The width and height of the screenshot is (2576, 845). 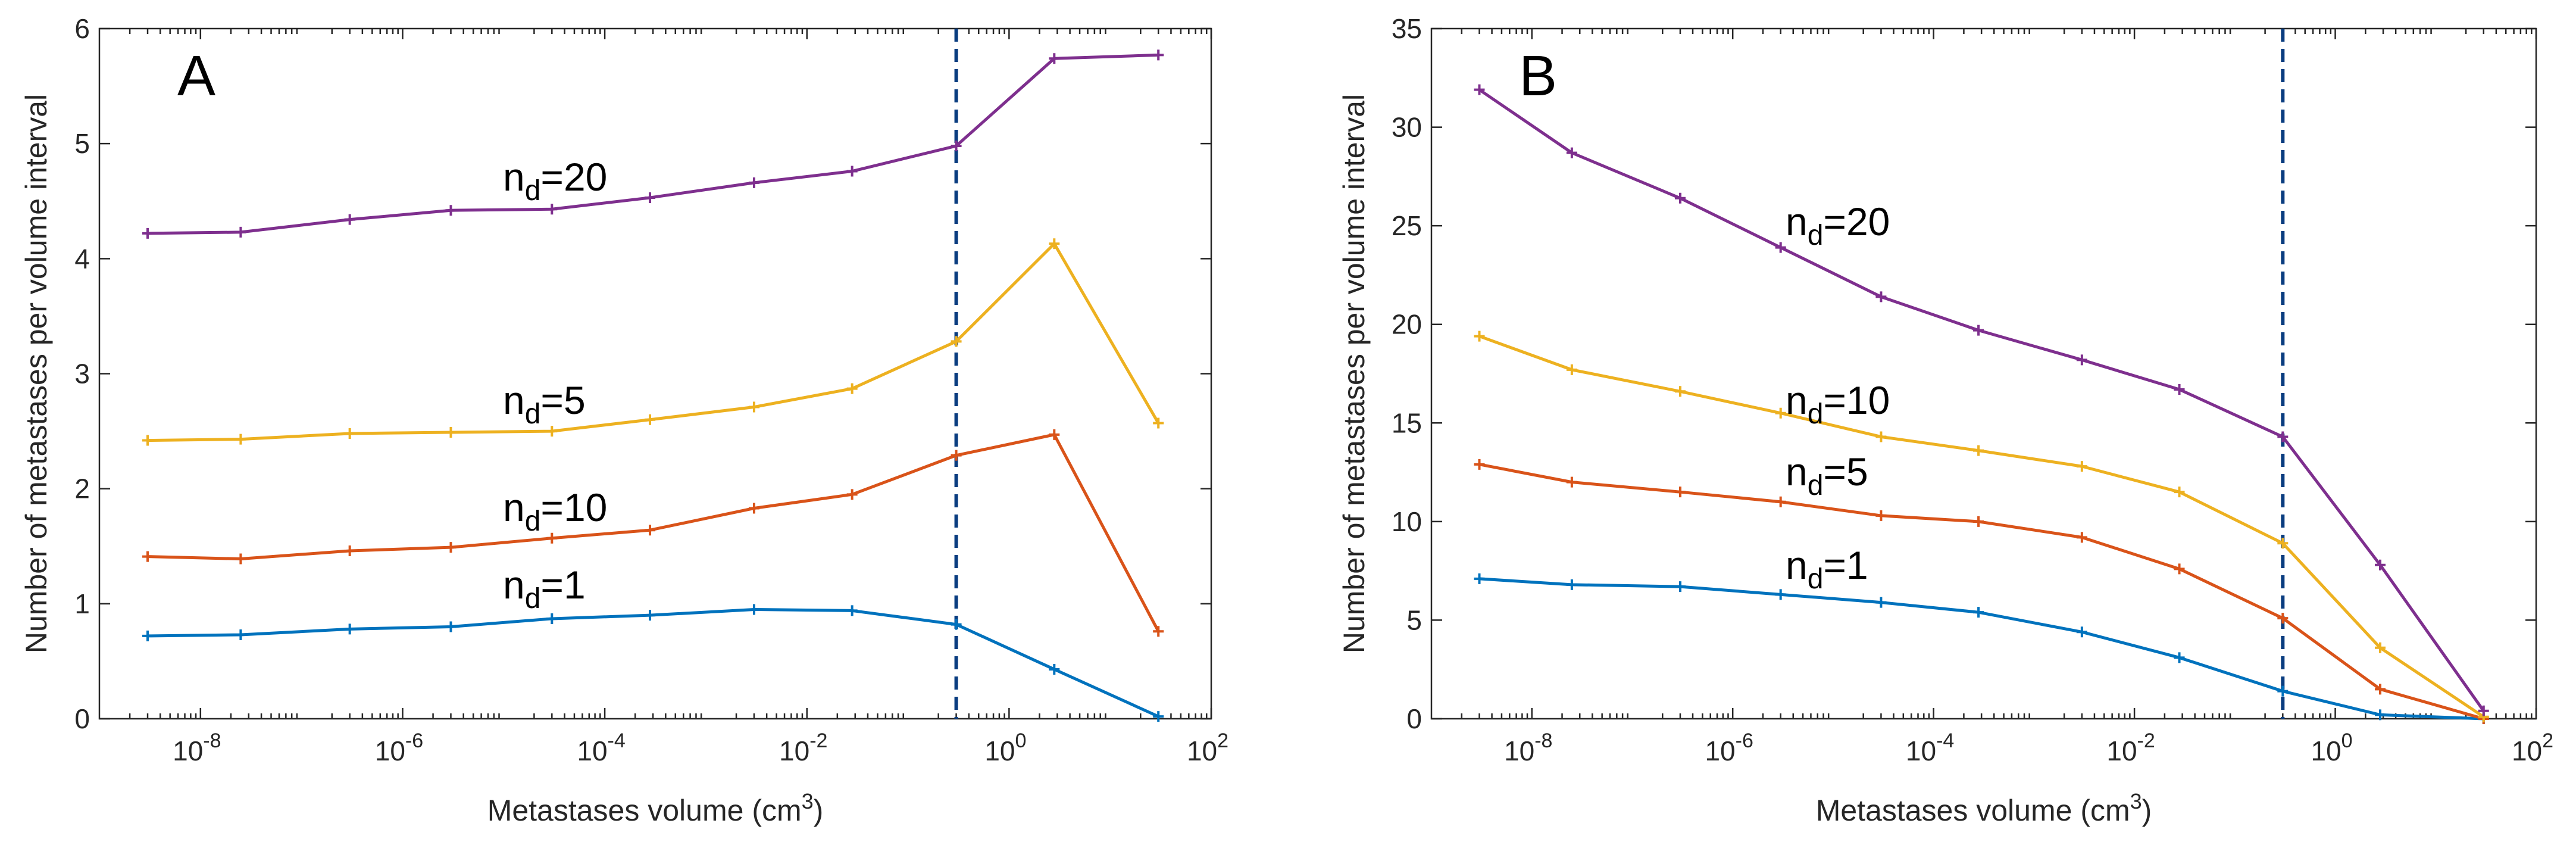 What do you see at coordinates (653, 144) in the screenshot?
I see `series-n_d=20` at bounding box center [653, 144].